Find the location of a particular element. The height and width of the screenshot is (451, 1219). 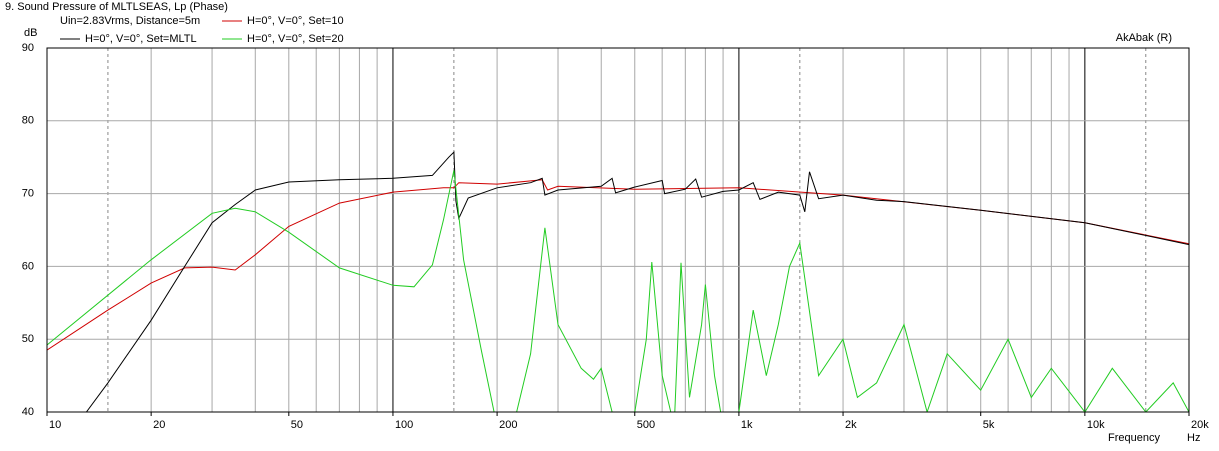

x-tick-label: 1k is located at coordinates (747, 425).